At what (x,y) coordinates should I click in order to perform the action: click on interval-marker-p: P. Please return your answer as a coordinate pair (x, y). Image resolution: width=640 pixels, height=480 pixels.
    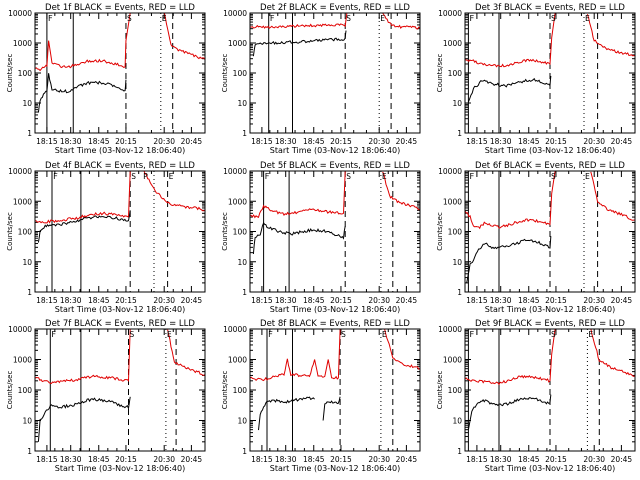
    Looking at the image, I should click on (145, 176).